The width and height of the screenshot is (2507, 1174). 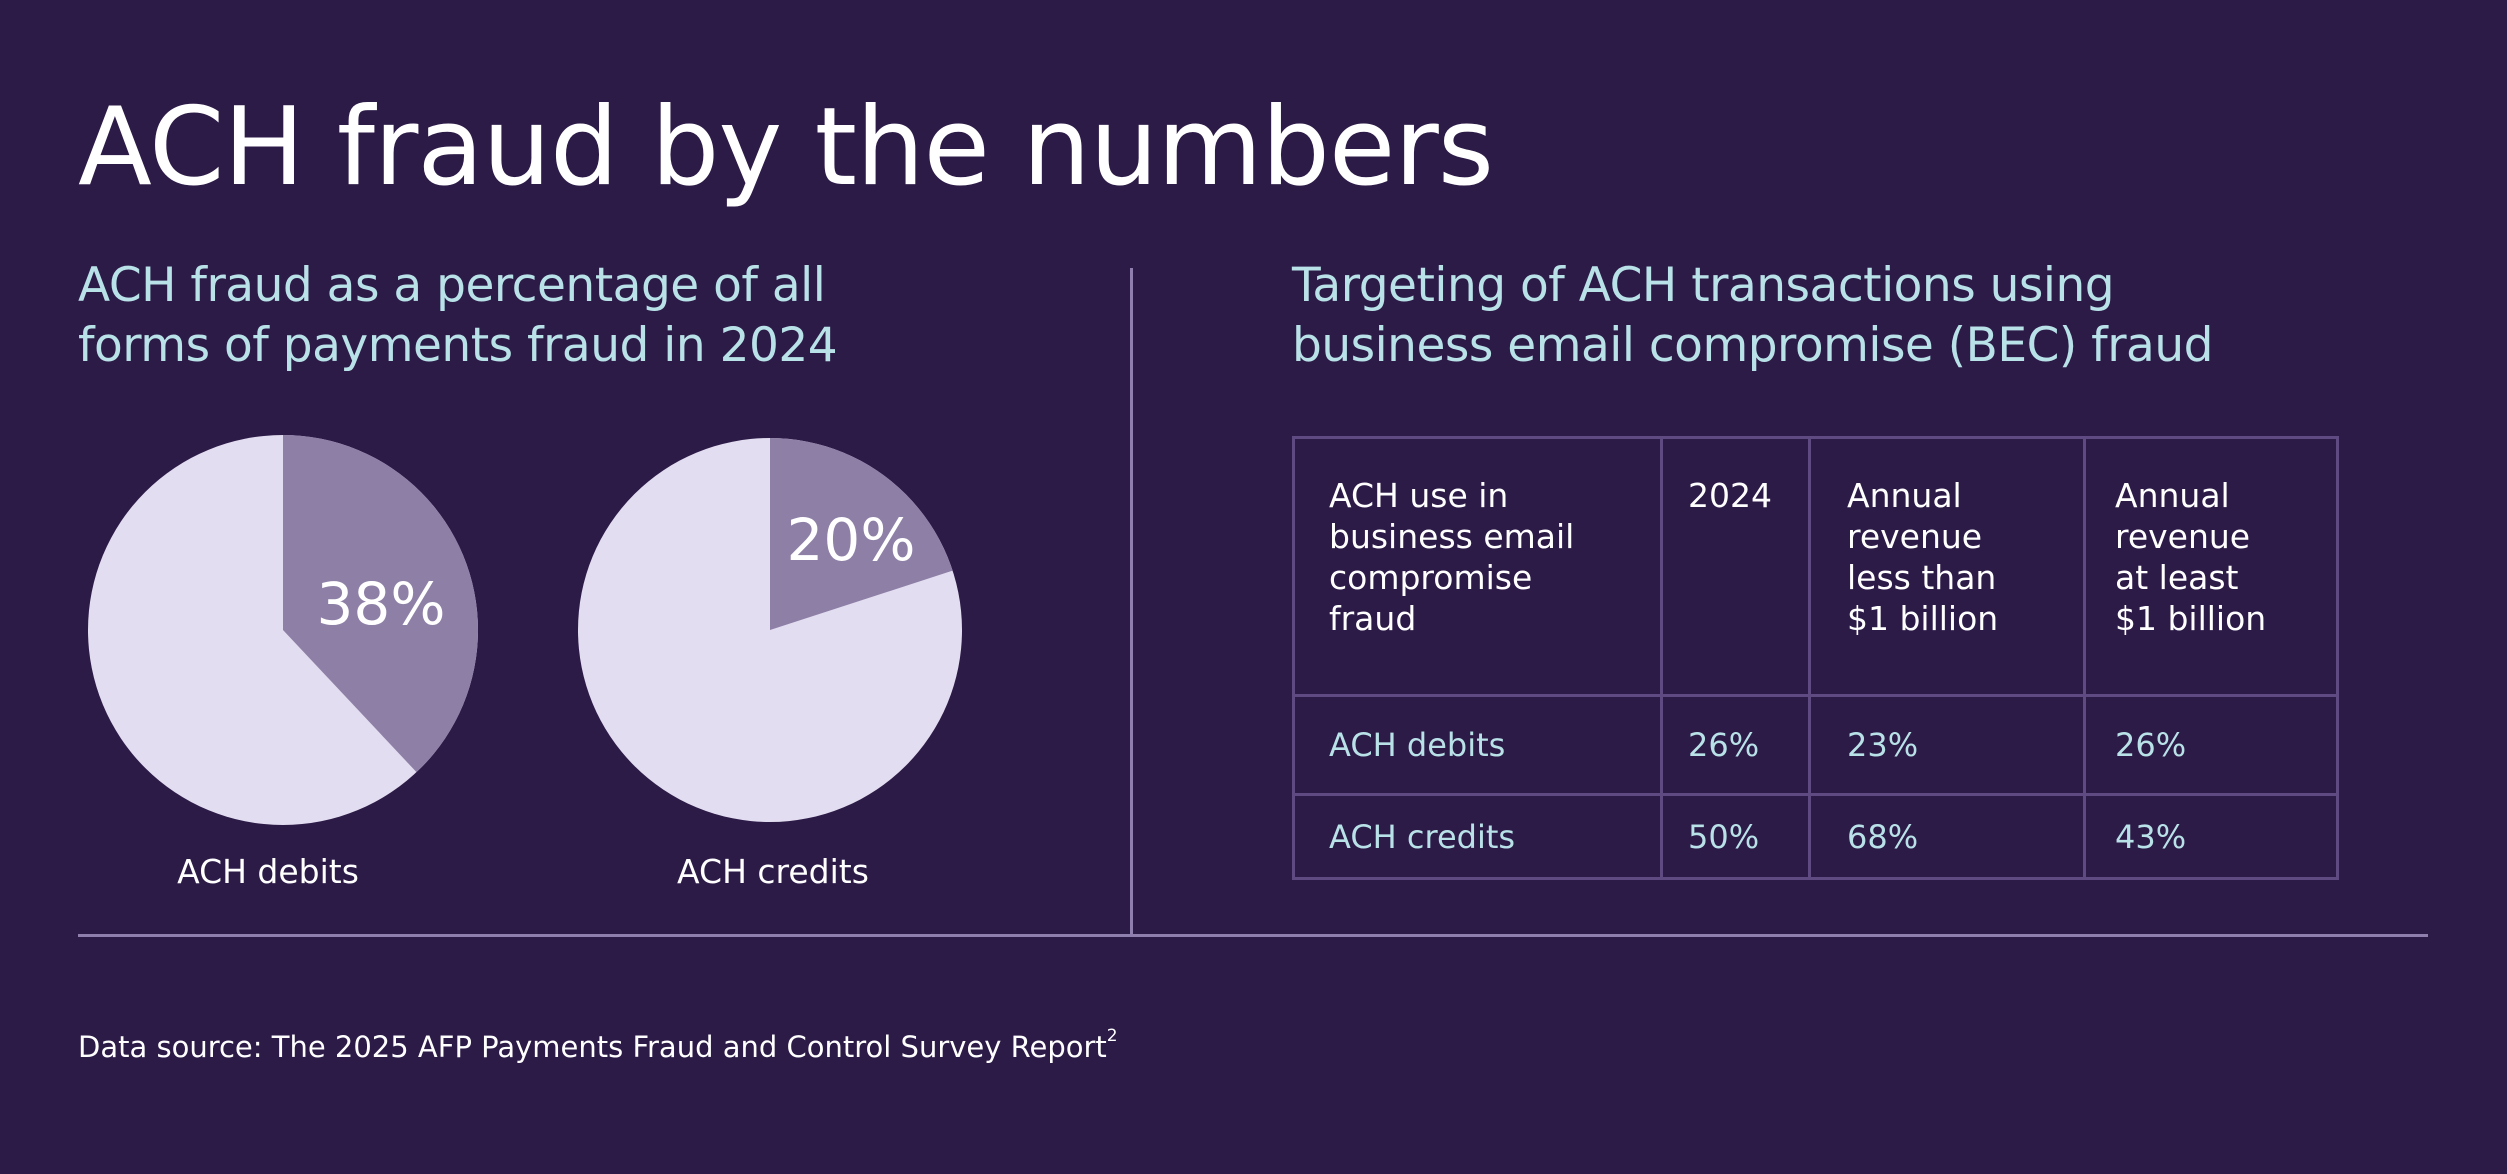 What do you see at coordinates (1735, 566) in the screenshot?
I see `header-2024: 2024` at bounding box center [1735, 566].